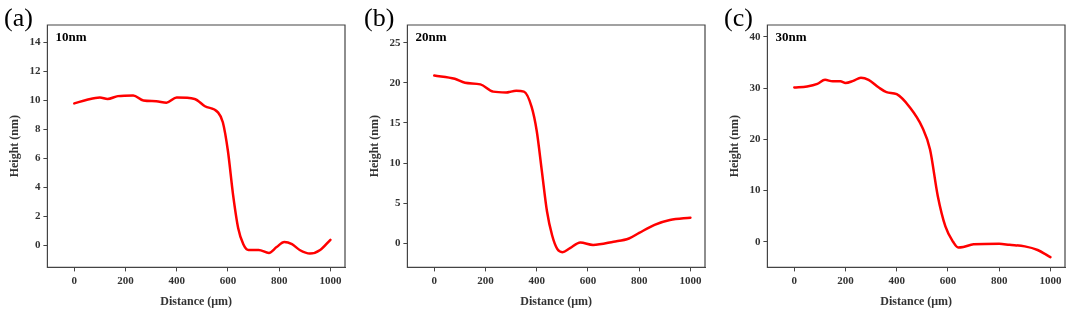 The width and height of the screenshot is (1080, 317). What do you see at coordinates (431, 36) in the screenshot?
I see `annotation: 20nm` at bounding box center [431, 36].